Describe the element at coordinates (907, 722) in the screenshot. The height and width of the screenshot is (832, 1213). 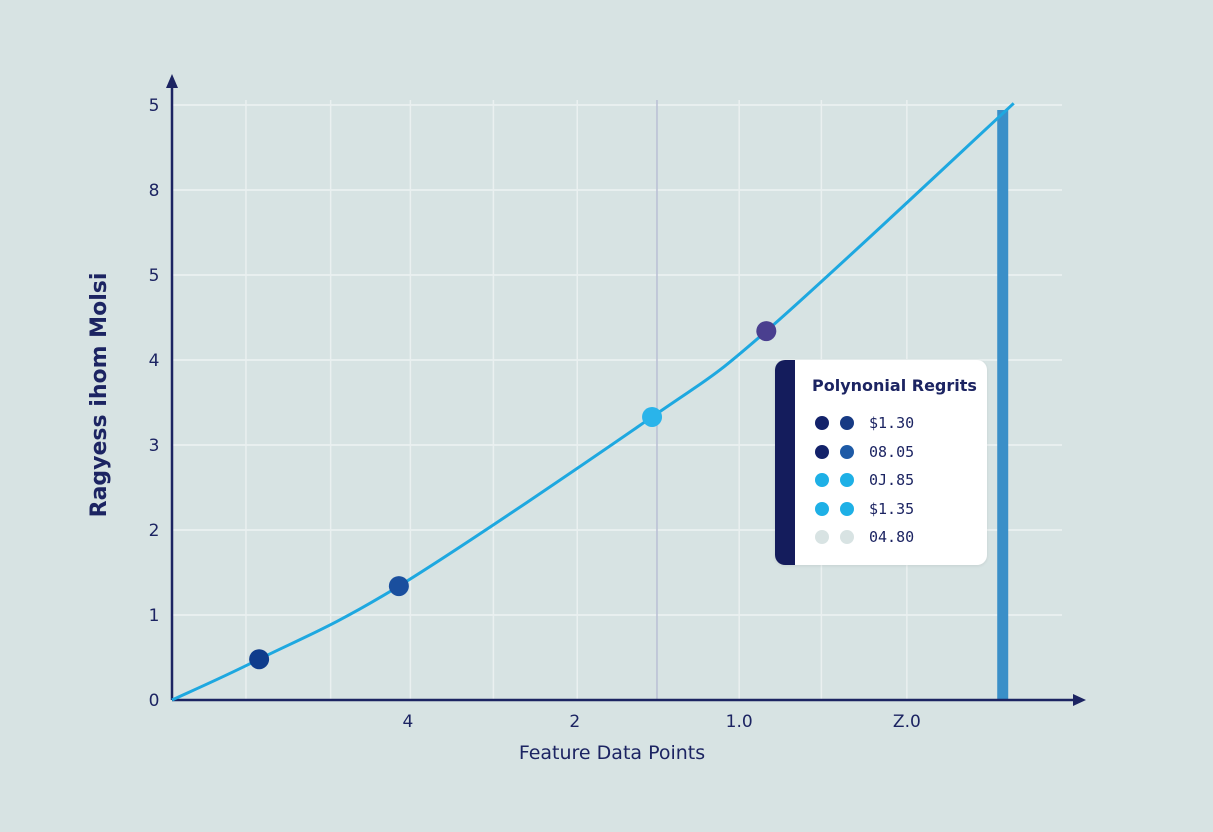
I see `x-tick-label: Z.0` at that location.